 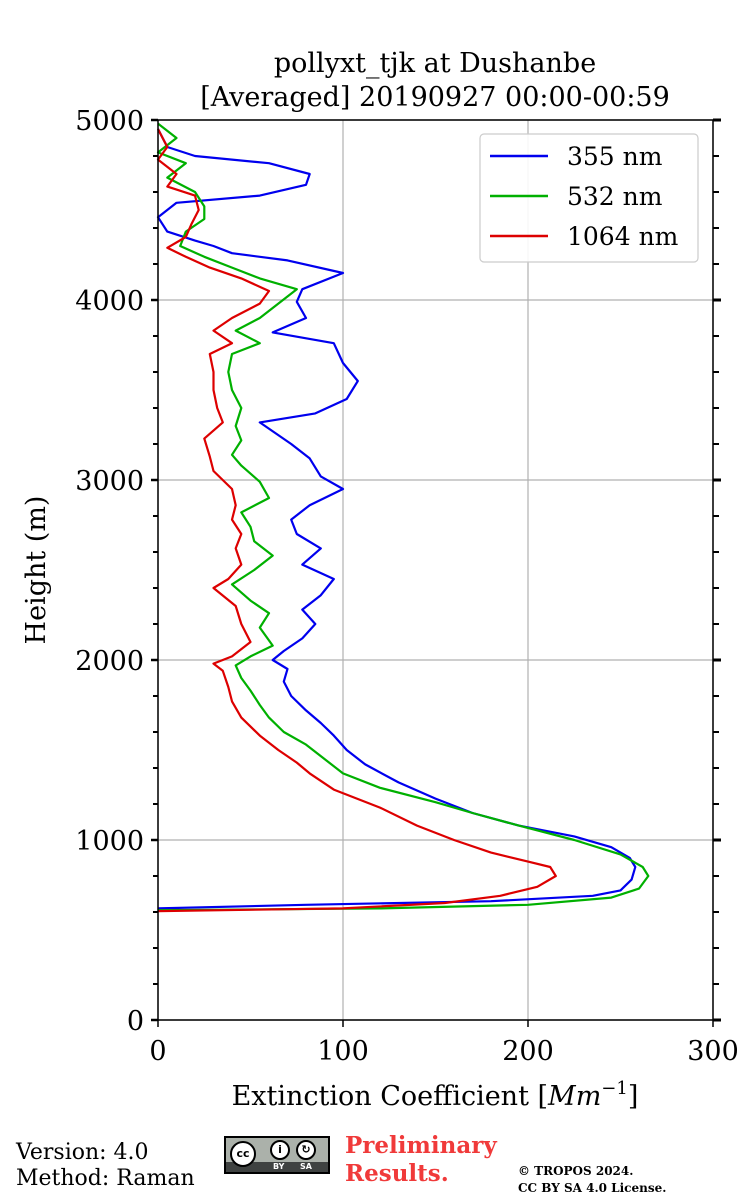 I want to click on y-tick-label: 3000, so click(x=109, y=481).